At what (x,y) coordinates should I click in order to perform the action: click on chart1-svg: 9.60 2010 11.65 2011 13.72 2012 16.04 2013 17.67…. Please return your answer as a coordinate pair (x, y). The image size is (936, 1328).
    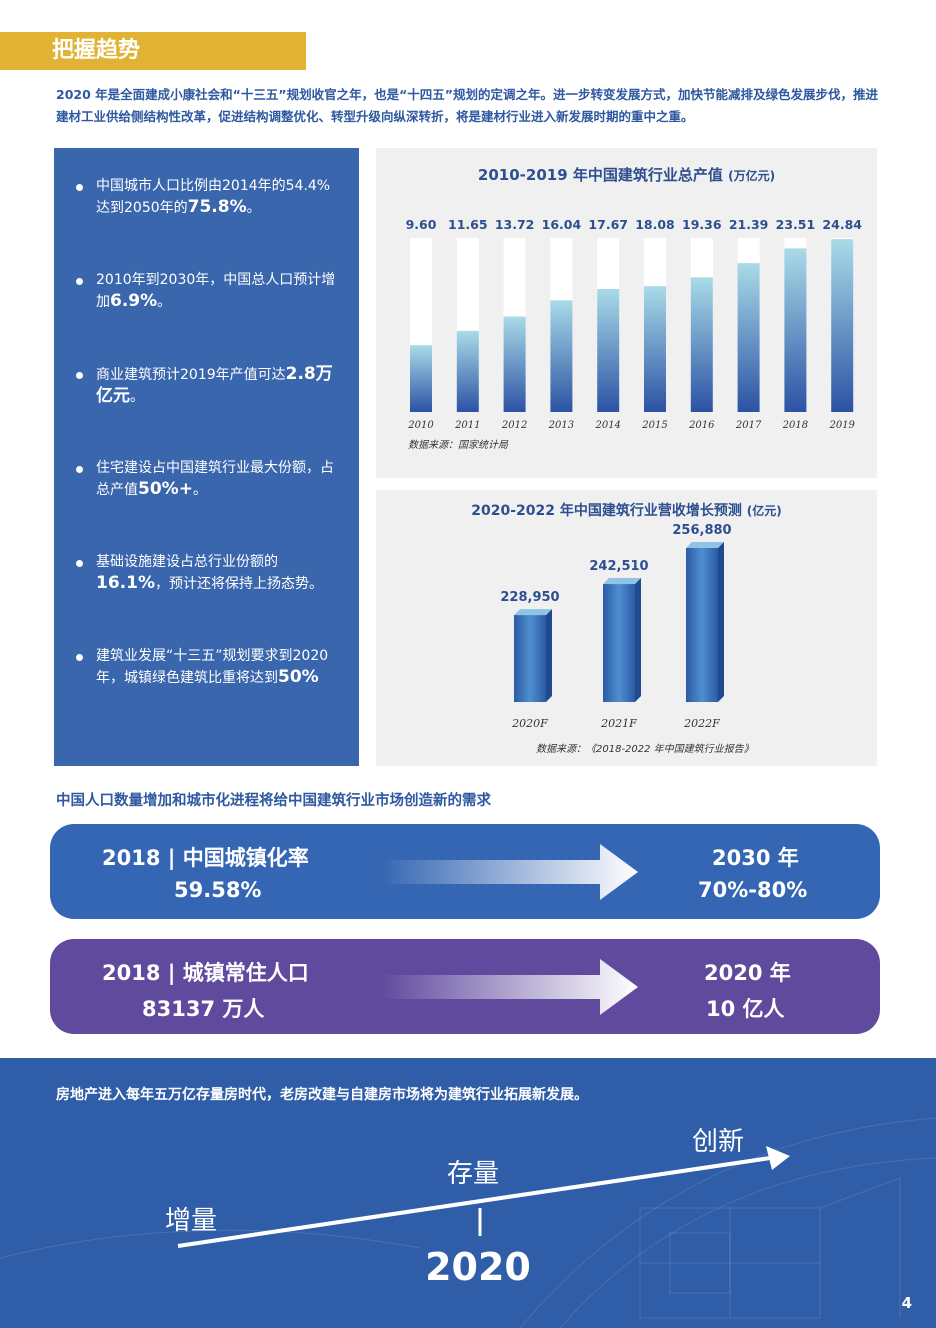
    Looking at the image, I should click on (634, 324).